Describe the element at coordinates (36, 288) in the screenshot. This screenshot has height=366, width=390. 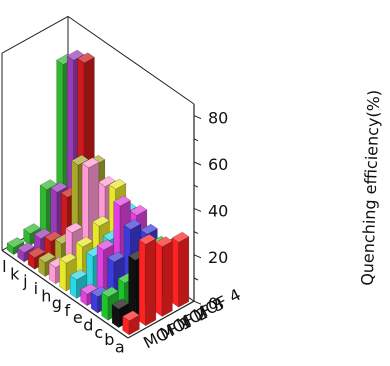
I see `category-label-i: i` at that location.